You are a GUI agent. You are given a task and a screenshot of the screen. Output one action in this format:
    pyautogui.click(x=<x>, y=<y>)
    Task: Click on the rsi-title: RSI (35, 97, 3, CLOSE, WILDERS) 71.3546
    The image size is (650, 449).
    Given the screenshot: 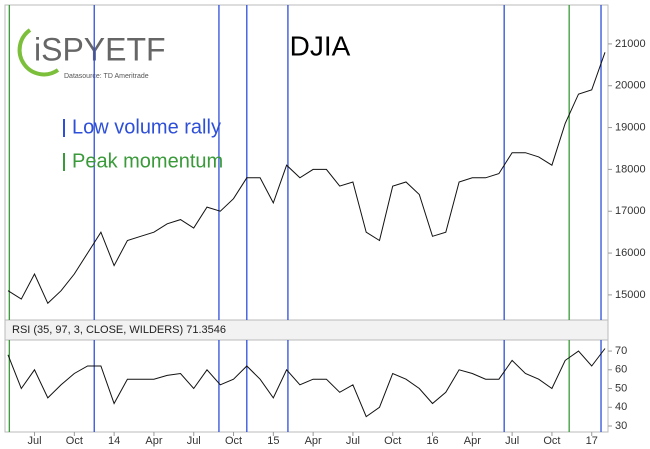 What is the action you would take?
    pyautogui.click(x=119, y=330)
    